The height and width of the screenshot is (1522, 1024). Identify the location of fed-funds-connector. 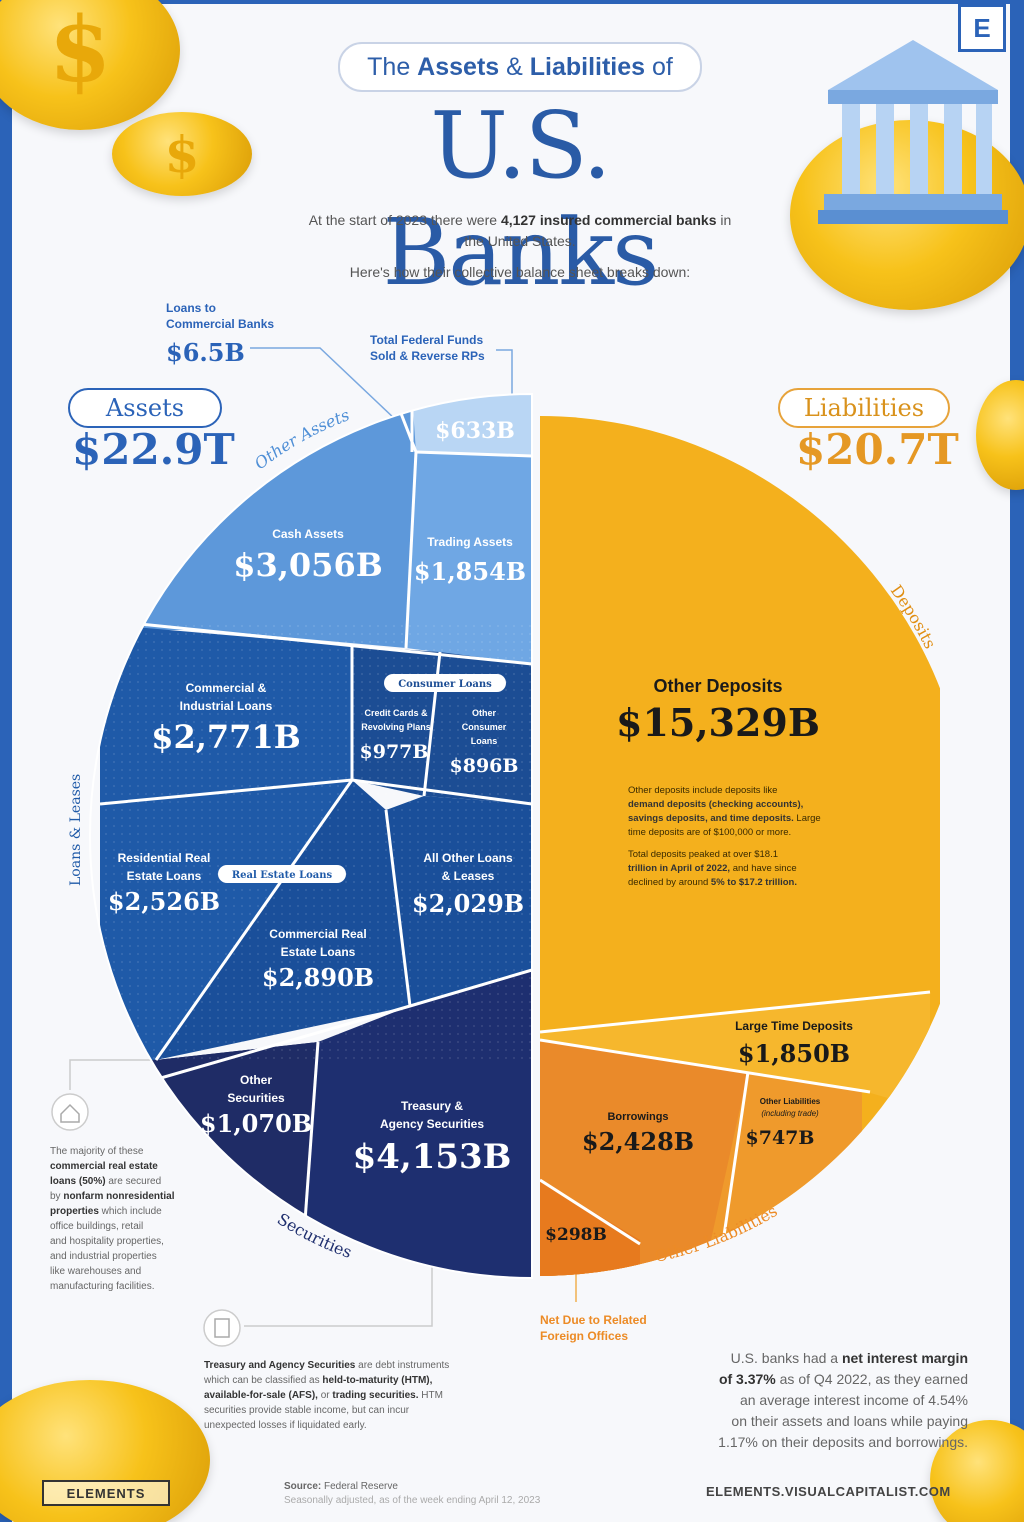
(504, 373).